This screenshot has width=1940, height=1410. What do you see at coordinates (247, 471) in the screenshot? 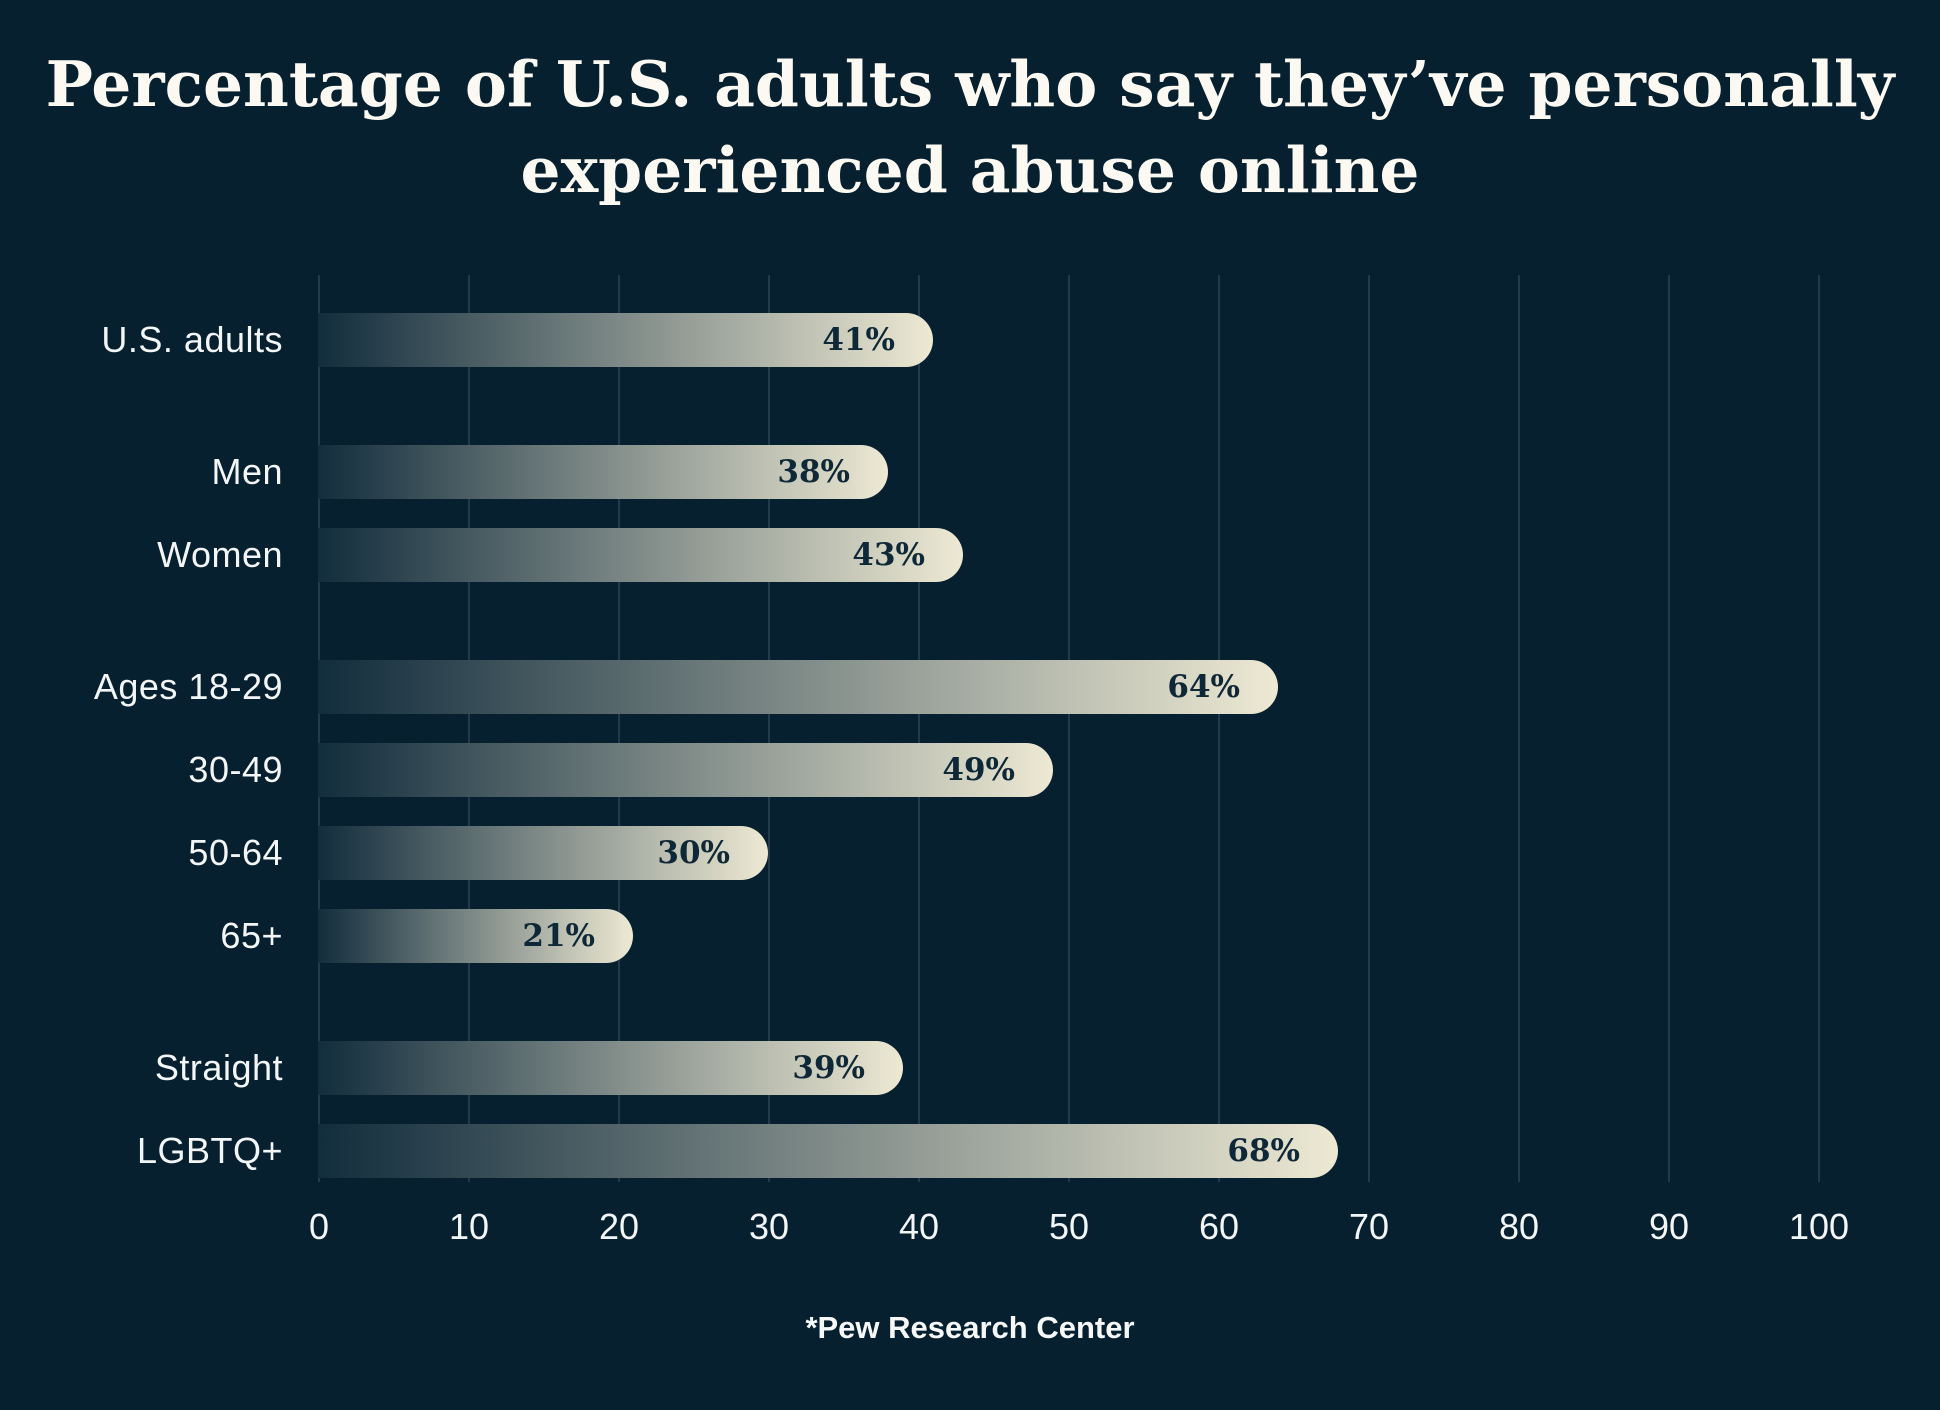
I see `category-label: Men` at bounding box center [247, 471].